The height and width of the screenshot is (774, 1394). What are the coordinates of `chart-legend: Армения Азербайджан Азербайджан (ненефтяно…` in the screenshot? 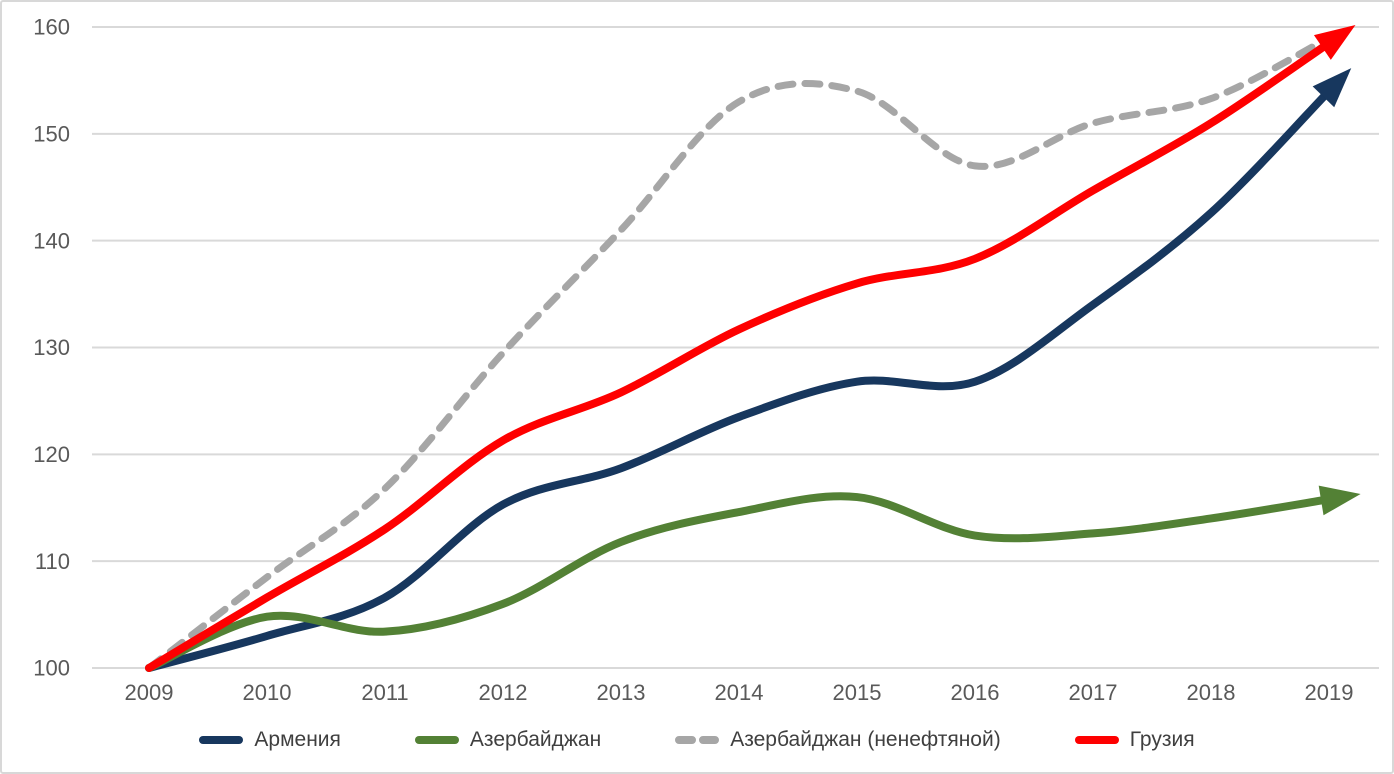 It's located at (697, 740).